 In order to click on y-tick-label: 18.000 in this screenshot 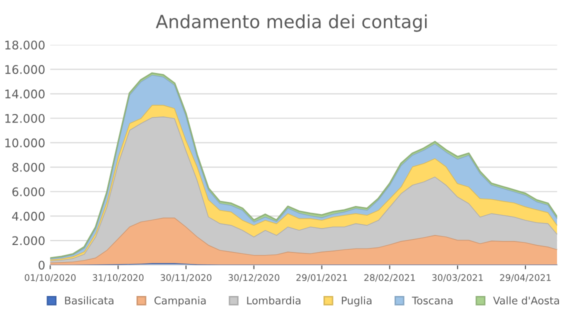, I will do `click(25, 45)`.